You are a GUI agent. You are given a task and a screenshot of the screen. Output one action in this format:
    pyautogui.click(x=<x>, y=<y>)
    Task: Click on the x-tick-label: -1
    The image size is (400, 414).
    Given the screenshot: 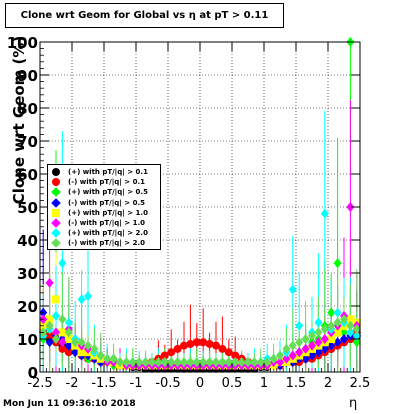 What is the action you would take?
    pyautogui.click(x=136, y=383)
    